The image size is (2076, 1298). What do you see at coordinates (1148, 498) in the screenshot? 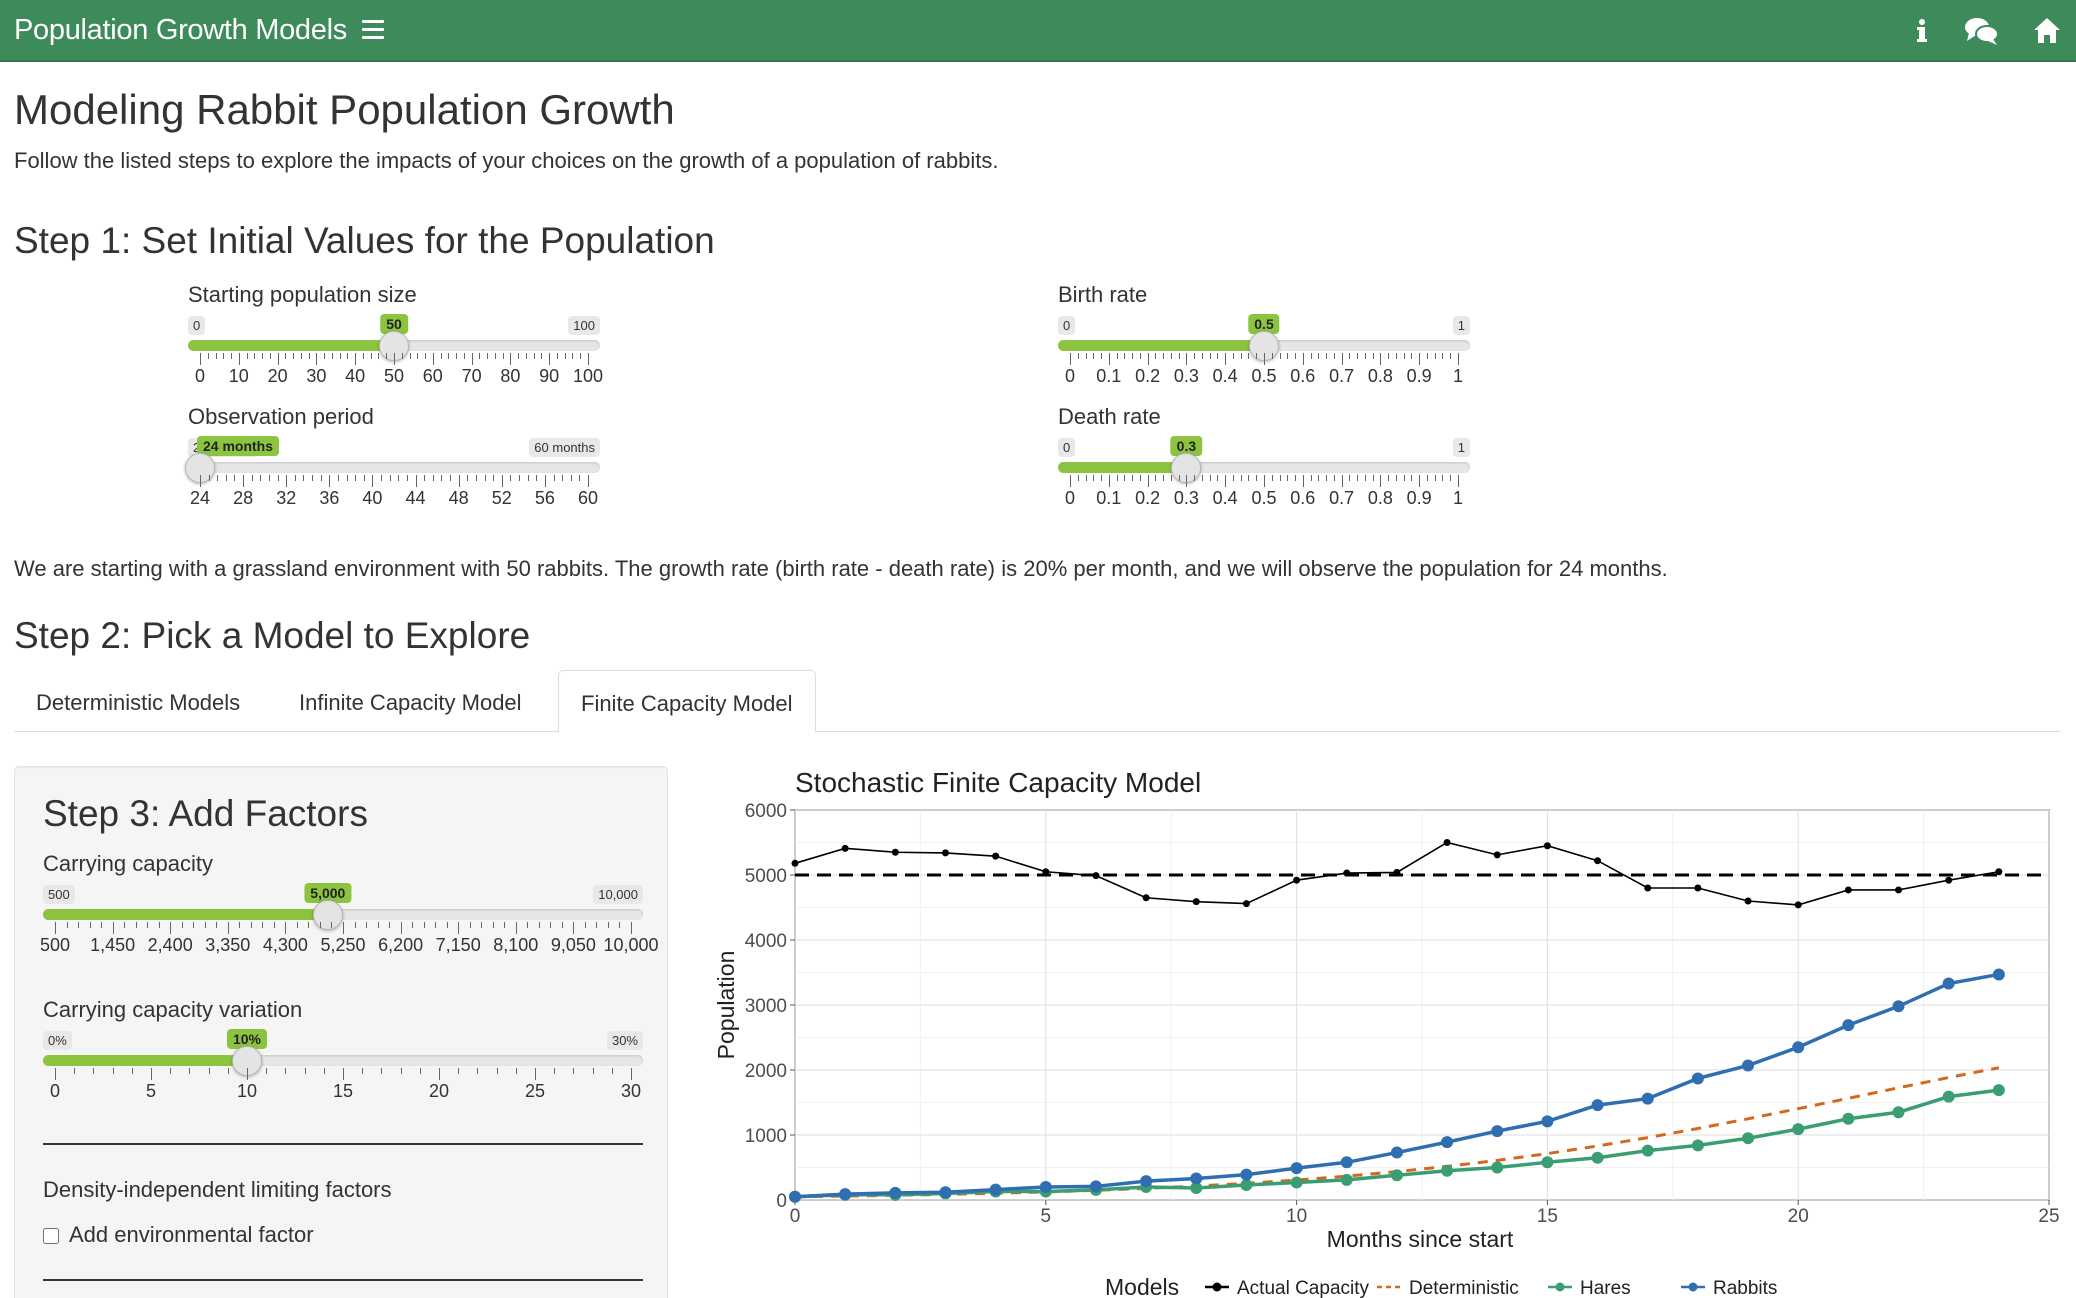
I see `slider-tick-label: 0.2` at bounding box center [1148, 498].